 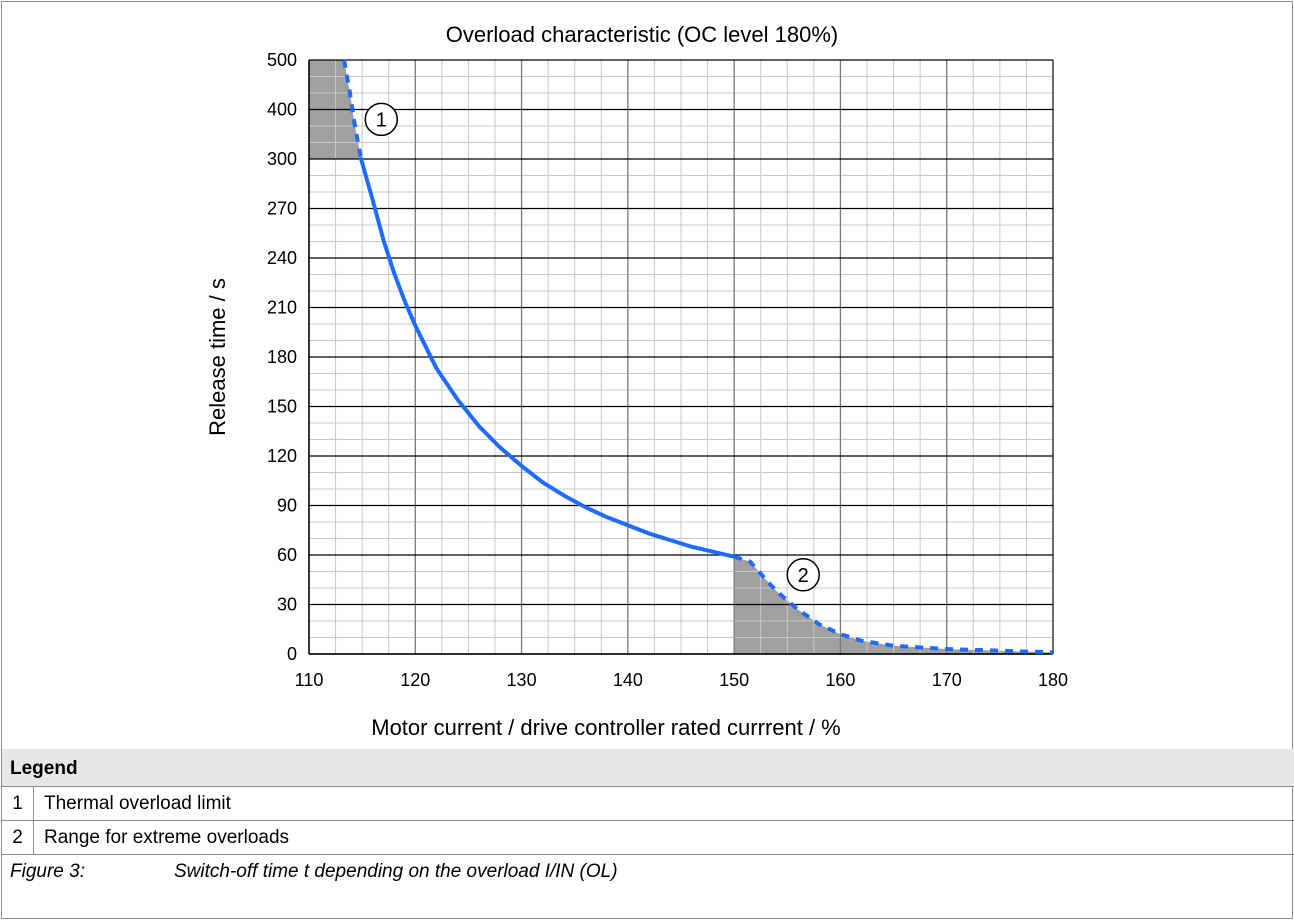 I want to click on y-tick-label: 0, so click(x=292, y=654).